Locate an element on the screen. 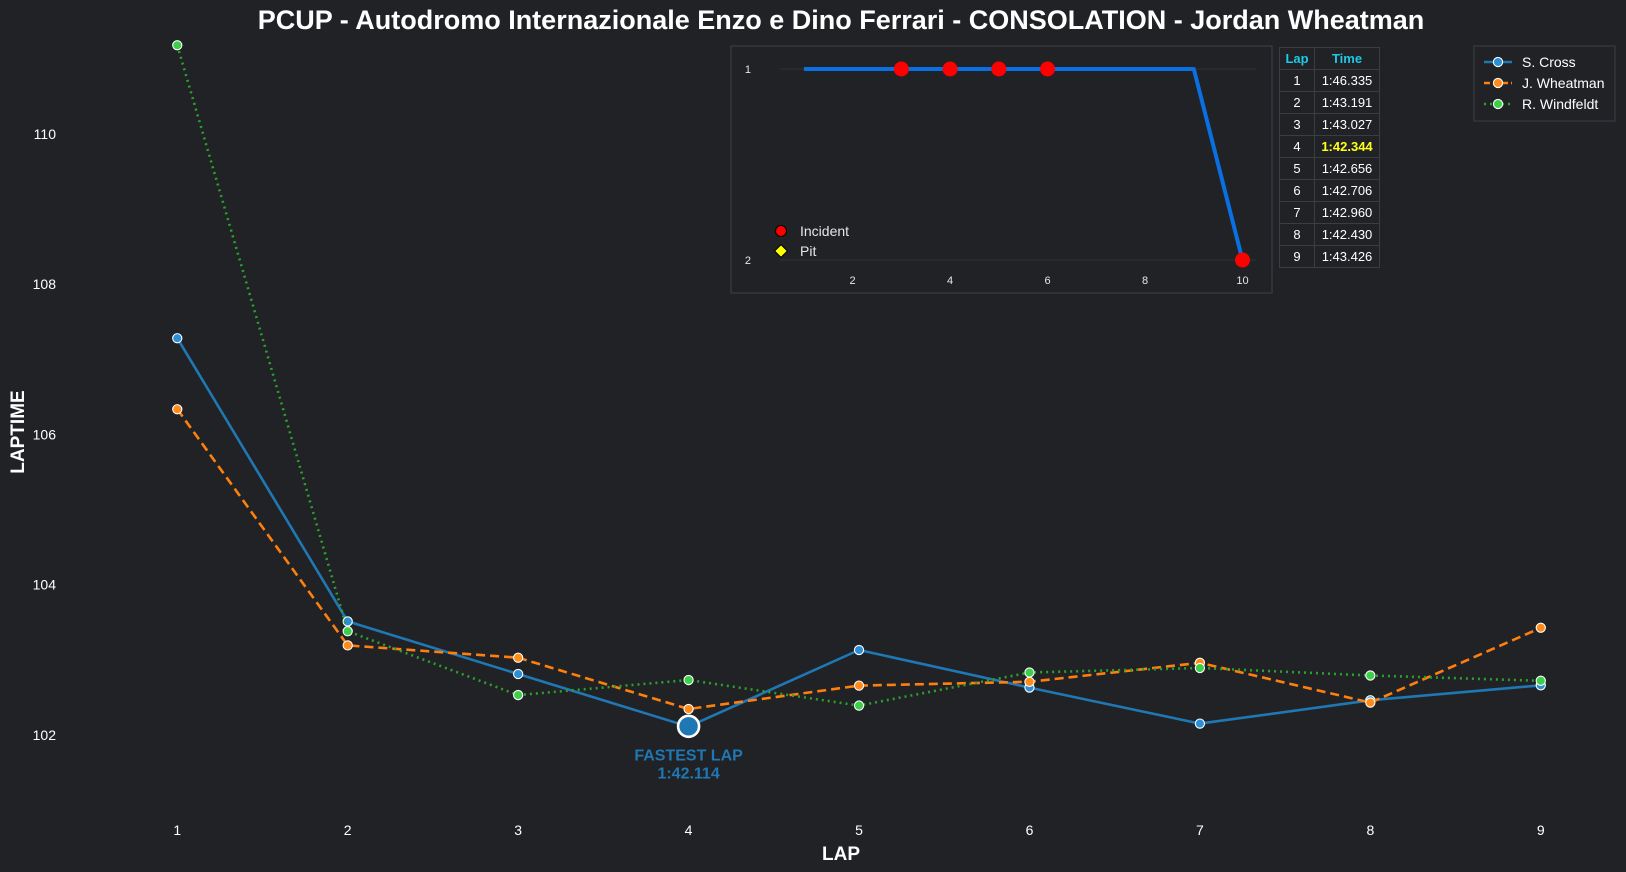 Image resolution: width=1626 pixels, height=872 pixels. lap-number-cell: 3 is located at coordinates (1297, 124).